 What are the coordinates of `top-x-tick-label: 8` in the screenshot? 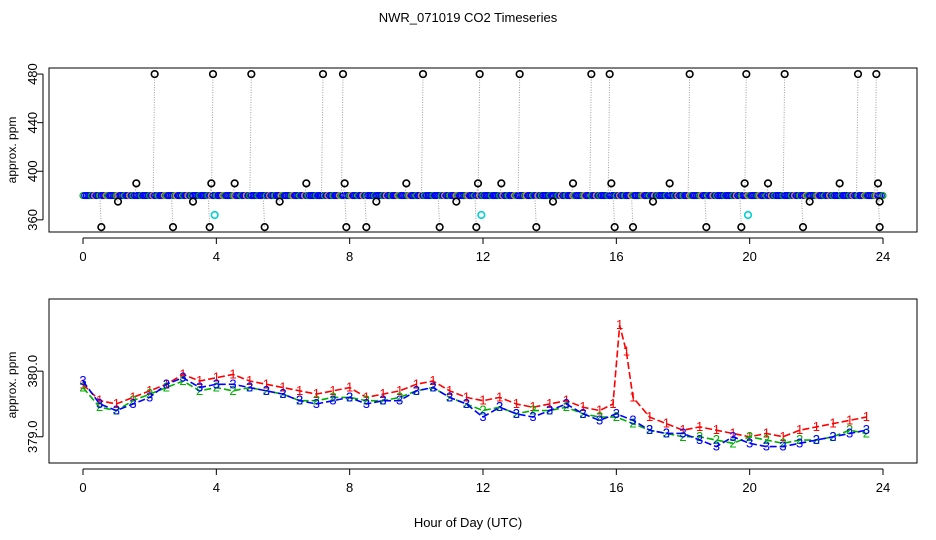 It's located at (349, 256).